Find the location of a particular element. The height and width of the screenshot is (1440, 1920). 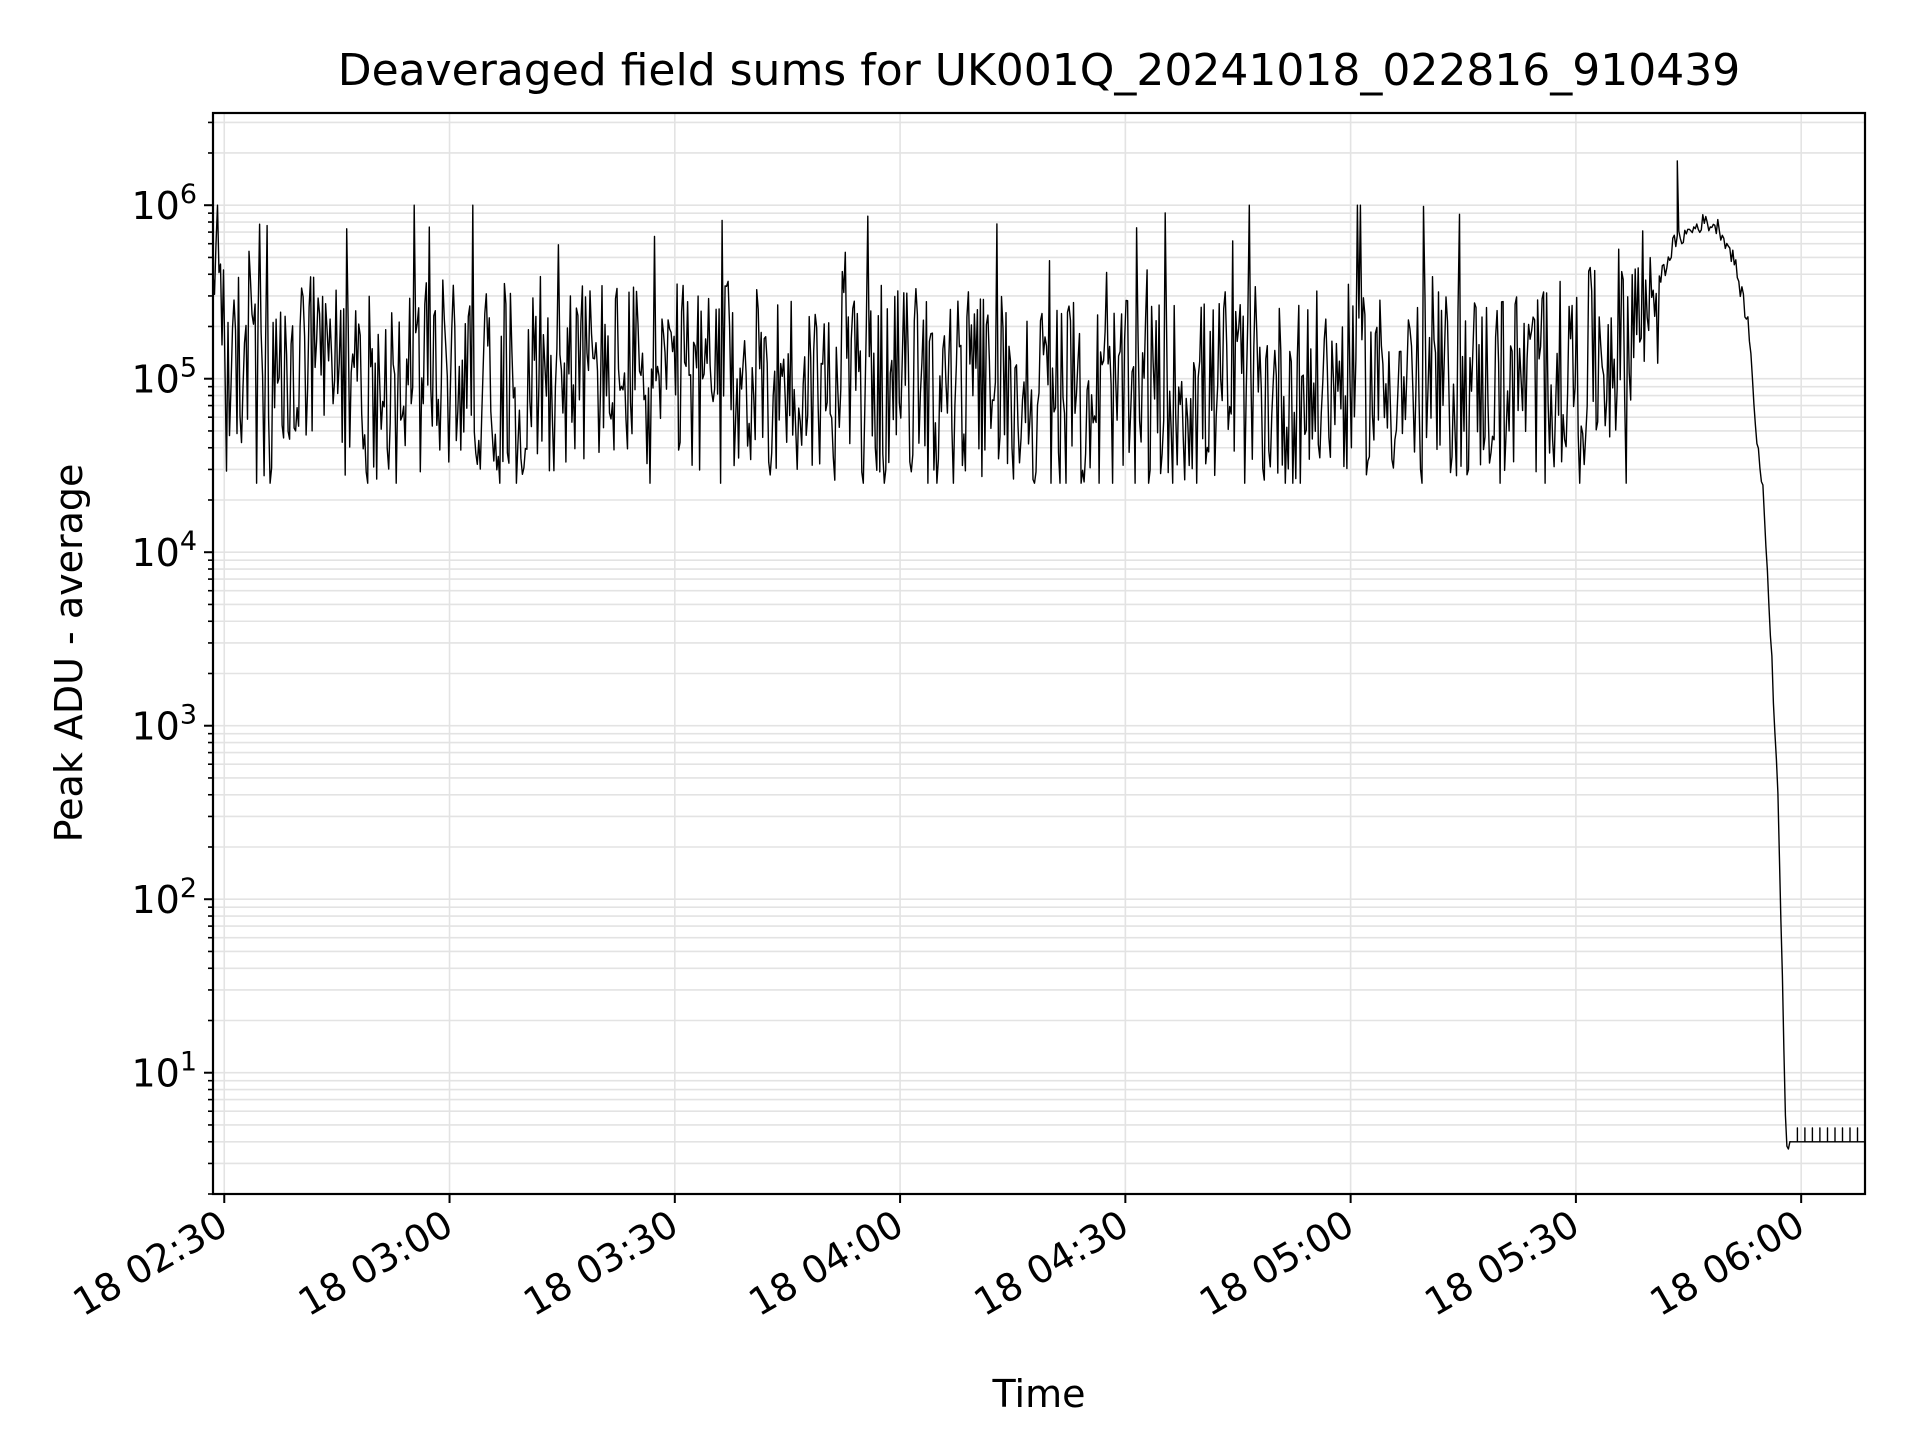

y-tick-label: 101 is located at coordinates (164, 1071).